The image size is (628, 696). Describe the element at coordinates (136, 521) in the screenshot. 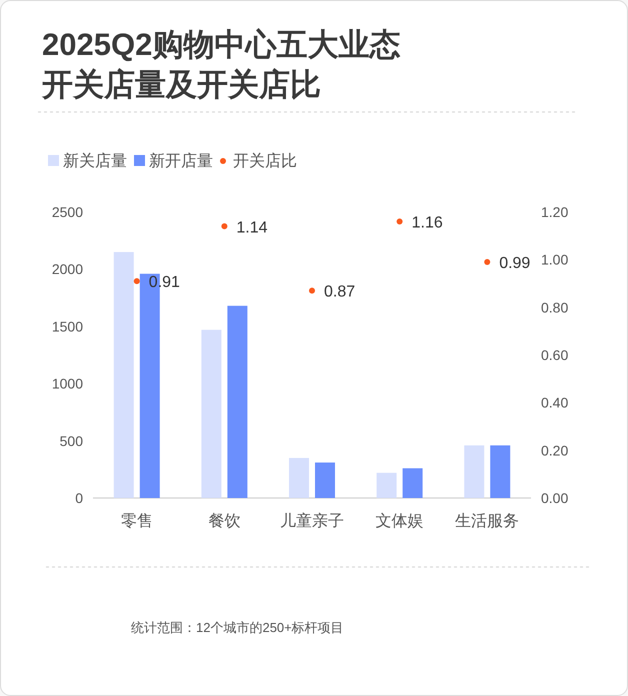

I see `x-tick-label: 零售` at that location.